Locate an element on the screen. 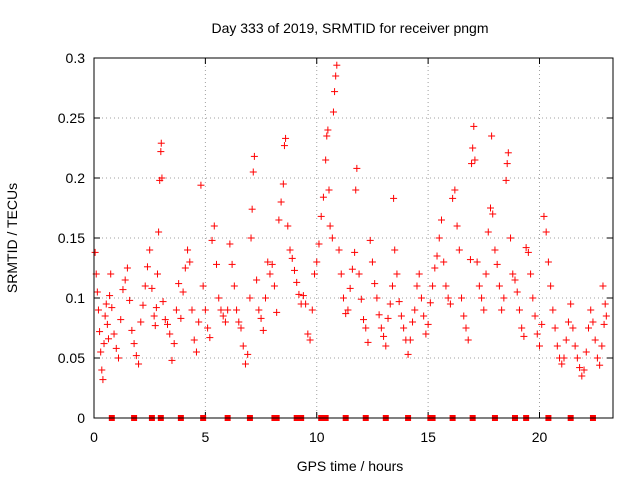 The height and width of the screenshot is (480, 640). y-tick-label: 0.25 is located at coordinates (71, 118).